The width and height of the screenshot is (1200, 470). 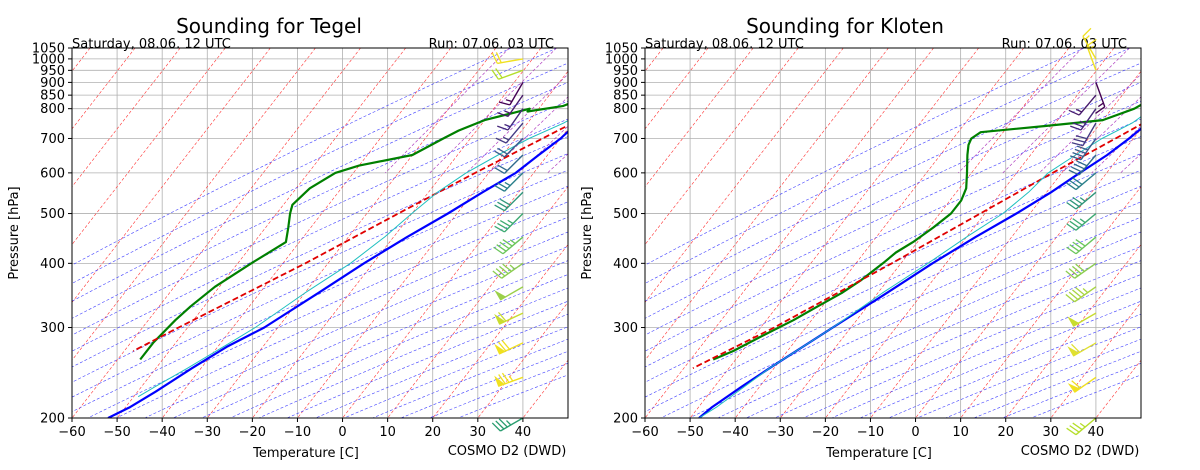 What do you see at coordinates (52, 214) in the screenshot?
I see `y-tick-label: 500` at bounding box center [52, 214].